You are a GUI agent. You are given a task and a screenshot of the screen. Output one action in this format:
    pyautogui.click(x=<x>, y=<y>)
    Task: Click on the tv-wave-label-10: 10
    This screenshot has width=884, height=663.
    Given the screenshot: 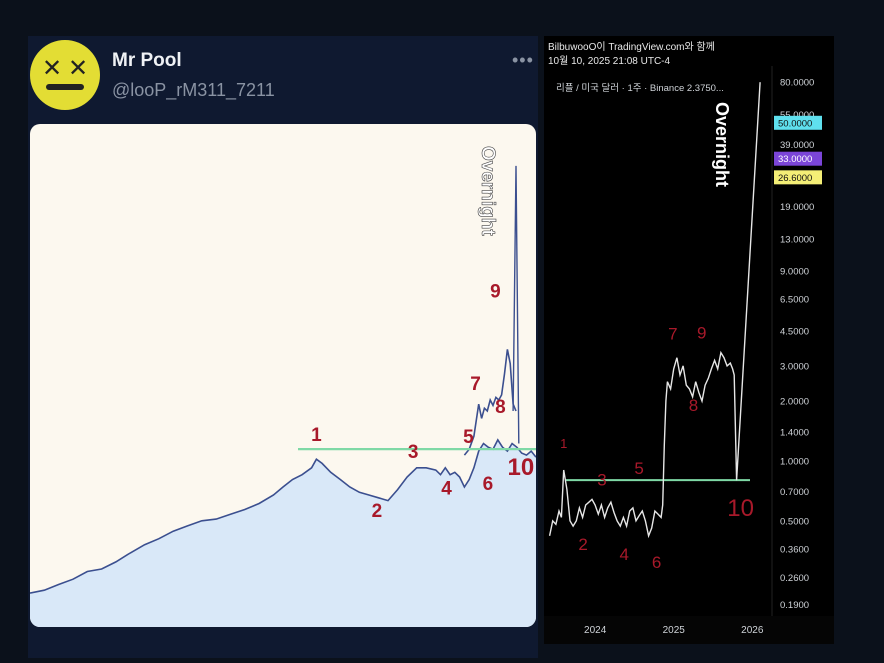 What is the action you would take?
    pyautogui.click(x=740, y=508)
    